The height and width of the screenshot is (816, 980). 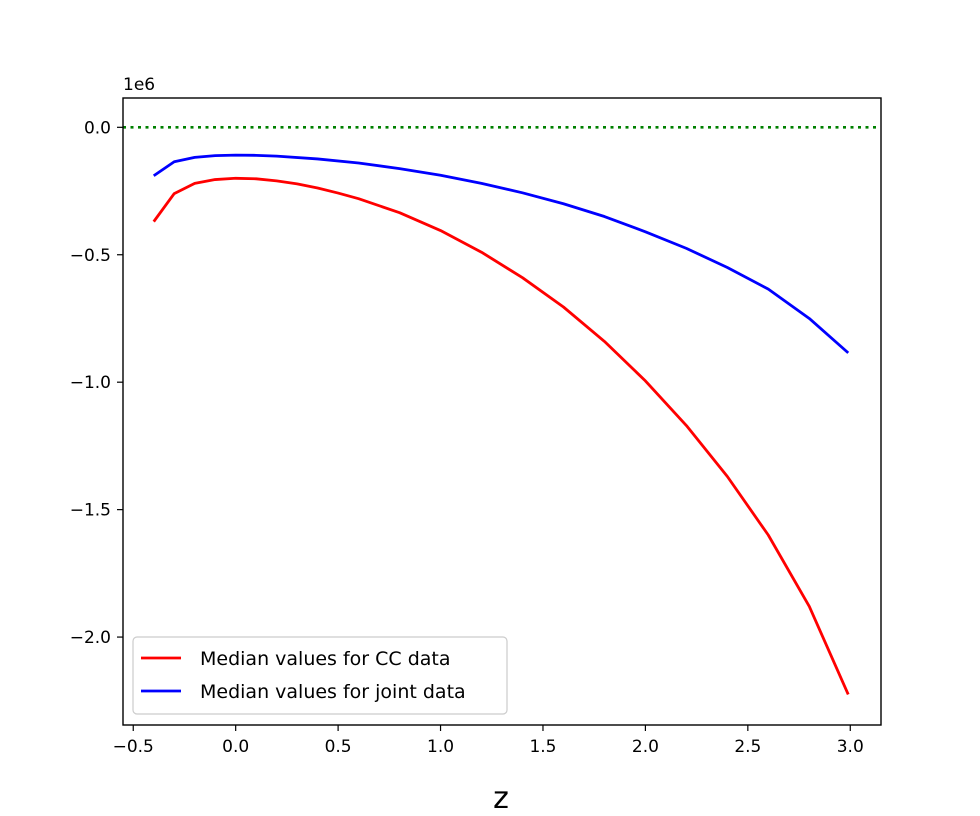 I want to click on legend-label-1: Median values for CC data, so click(x=325, y=659).